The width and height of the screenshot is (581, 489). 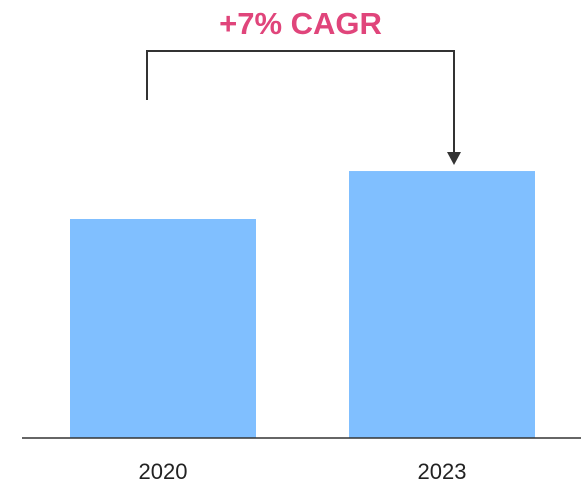 I want to click on arrow-down-icon, so click(x=454, y=159).